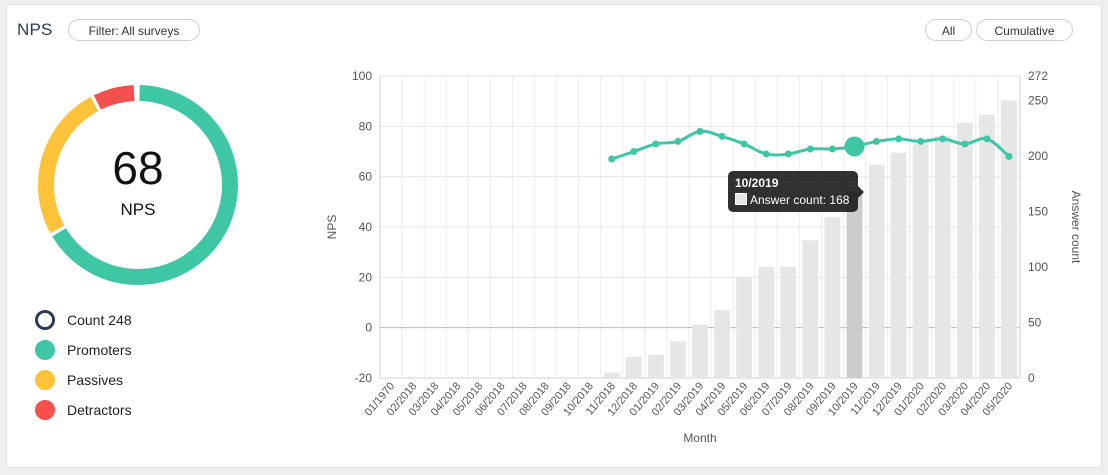 The width and height of the screenshot is (1108, 475). What do you see at coordinates (1038, 267) in the screenshot?
I see `y2-tick-label: 100` at bounding box center [1038, 267].